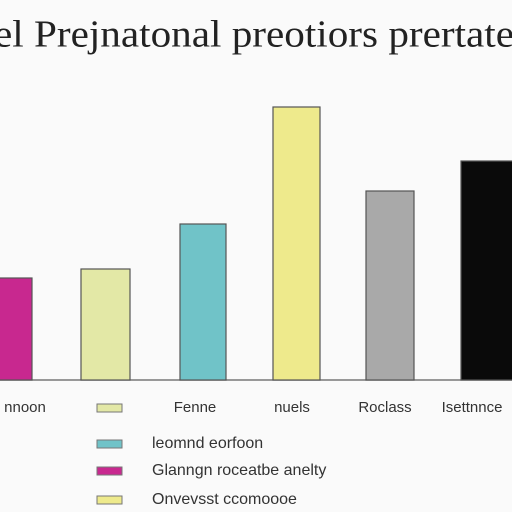 The width and height of the screenshot is (512, 512). What do you see at coordinates (195, 407) in the screenshot?
I see `x-tick-label: Fenne` at bounding box center [195, 407].